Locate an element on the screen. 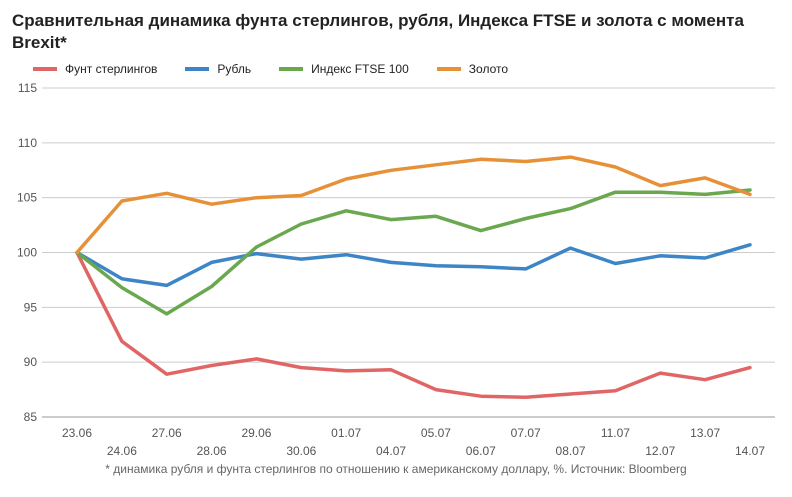  legend-swatch-ftse is located at coordinates (291, 69).